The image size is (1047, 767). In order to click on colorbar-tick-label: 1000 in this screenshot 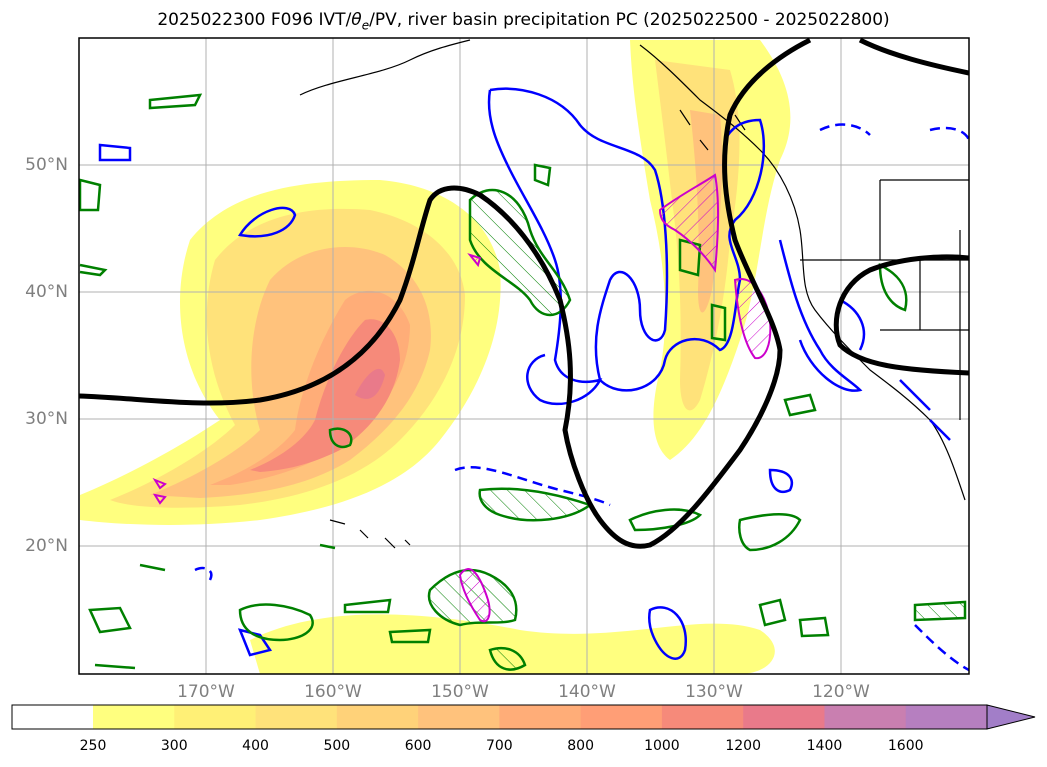, I will do `click(662, 746)`.